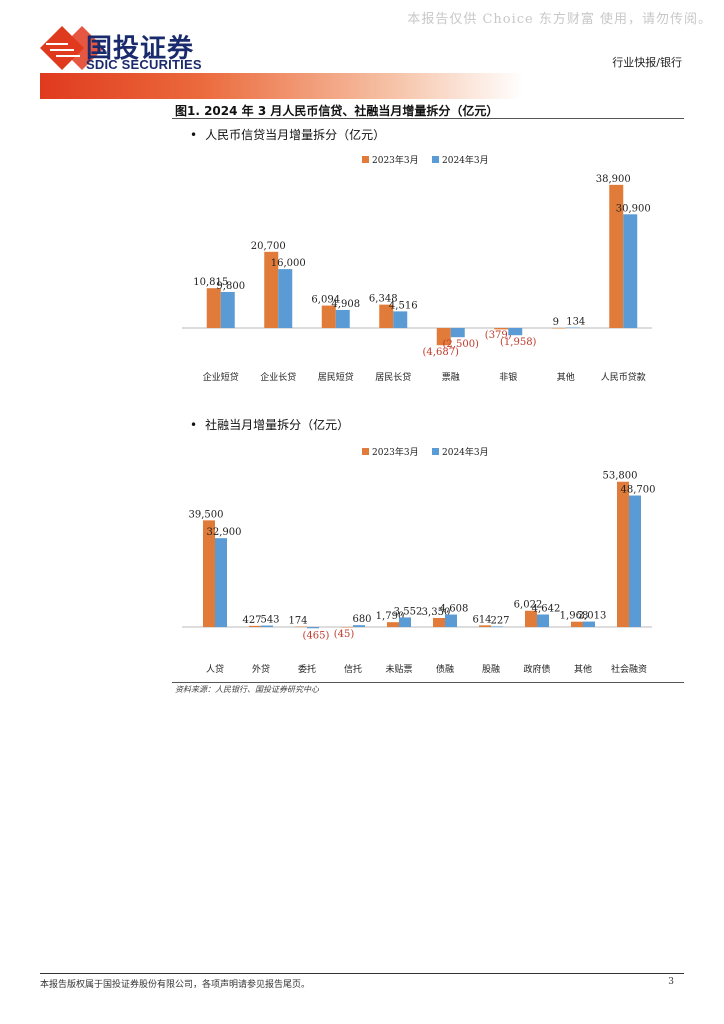 This screenshot has width=724, height=1024. What do you see at coordinates (436, 612) in the screenshot?
I see `data-label-0-5: 3,350` at bounding box center [436, 612].